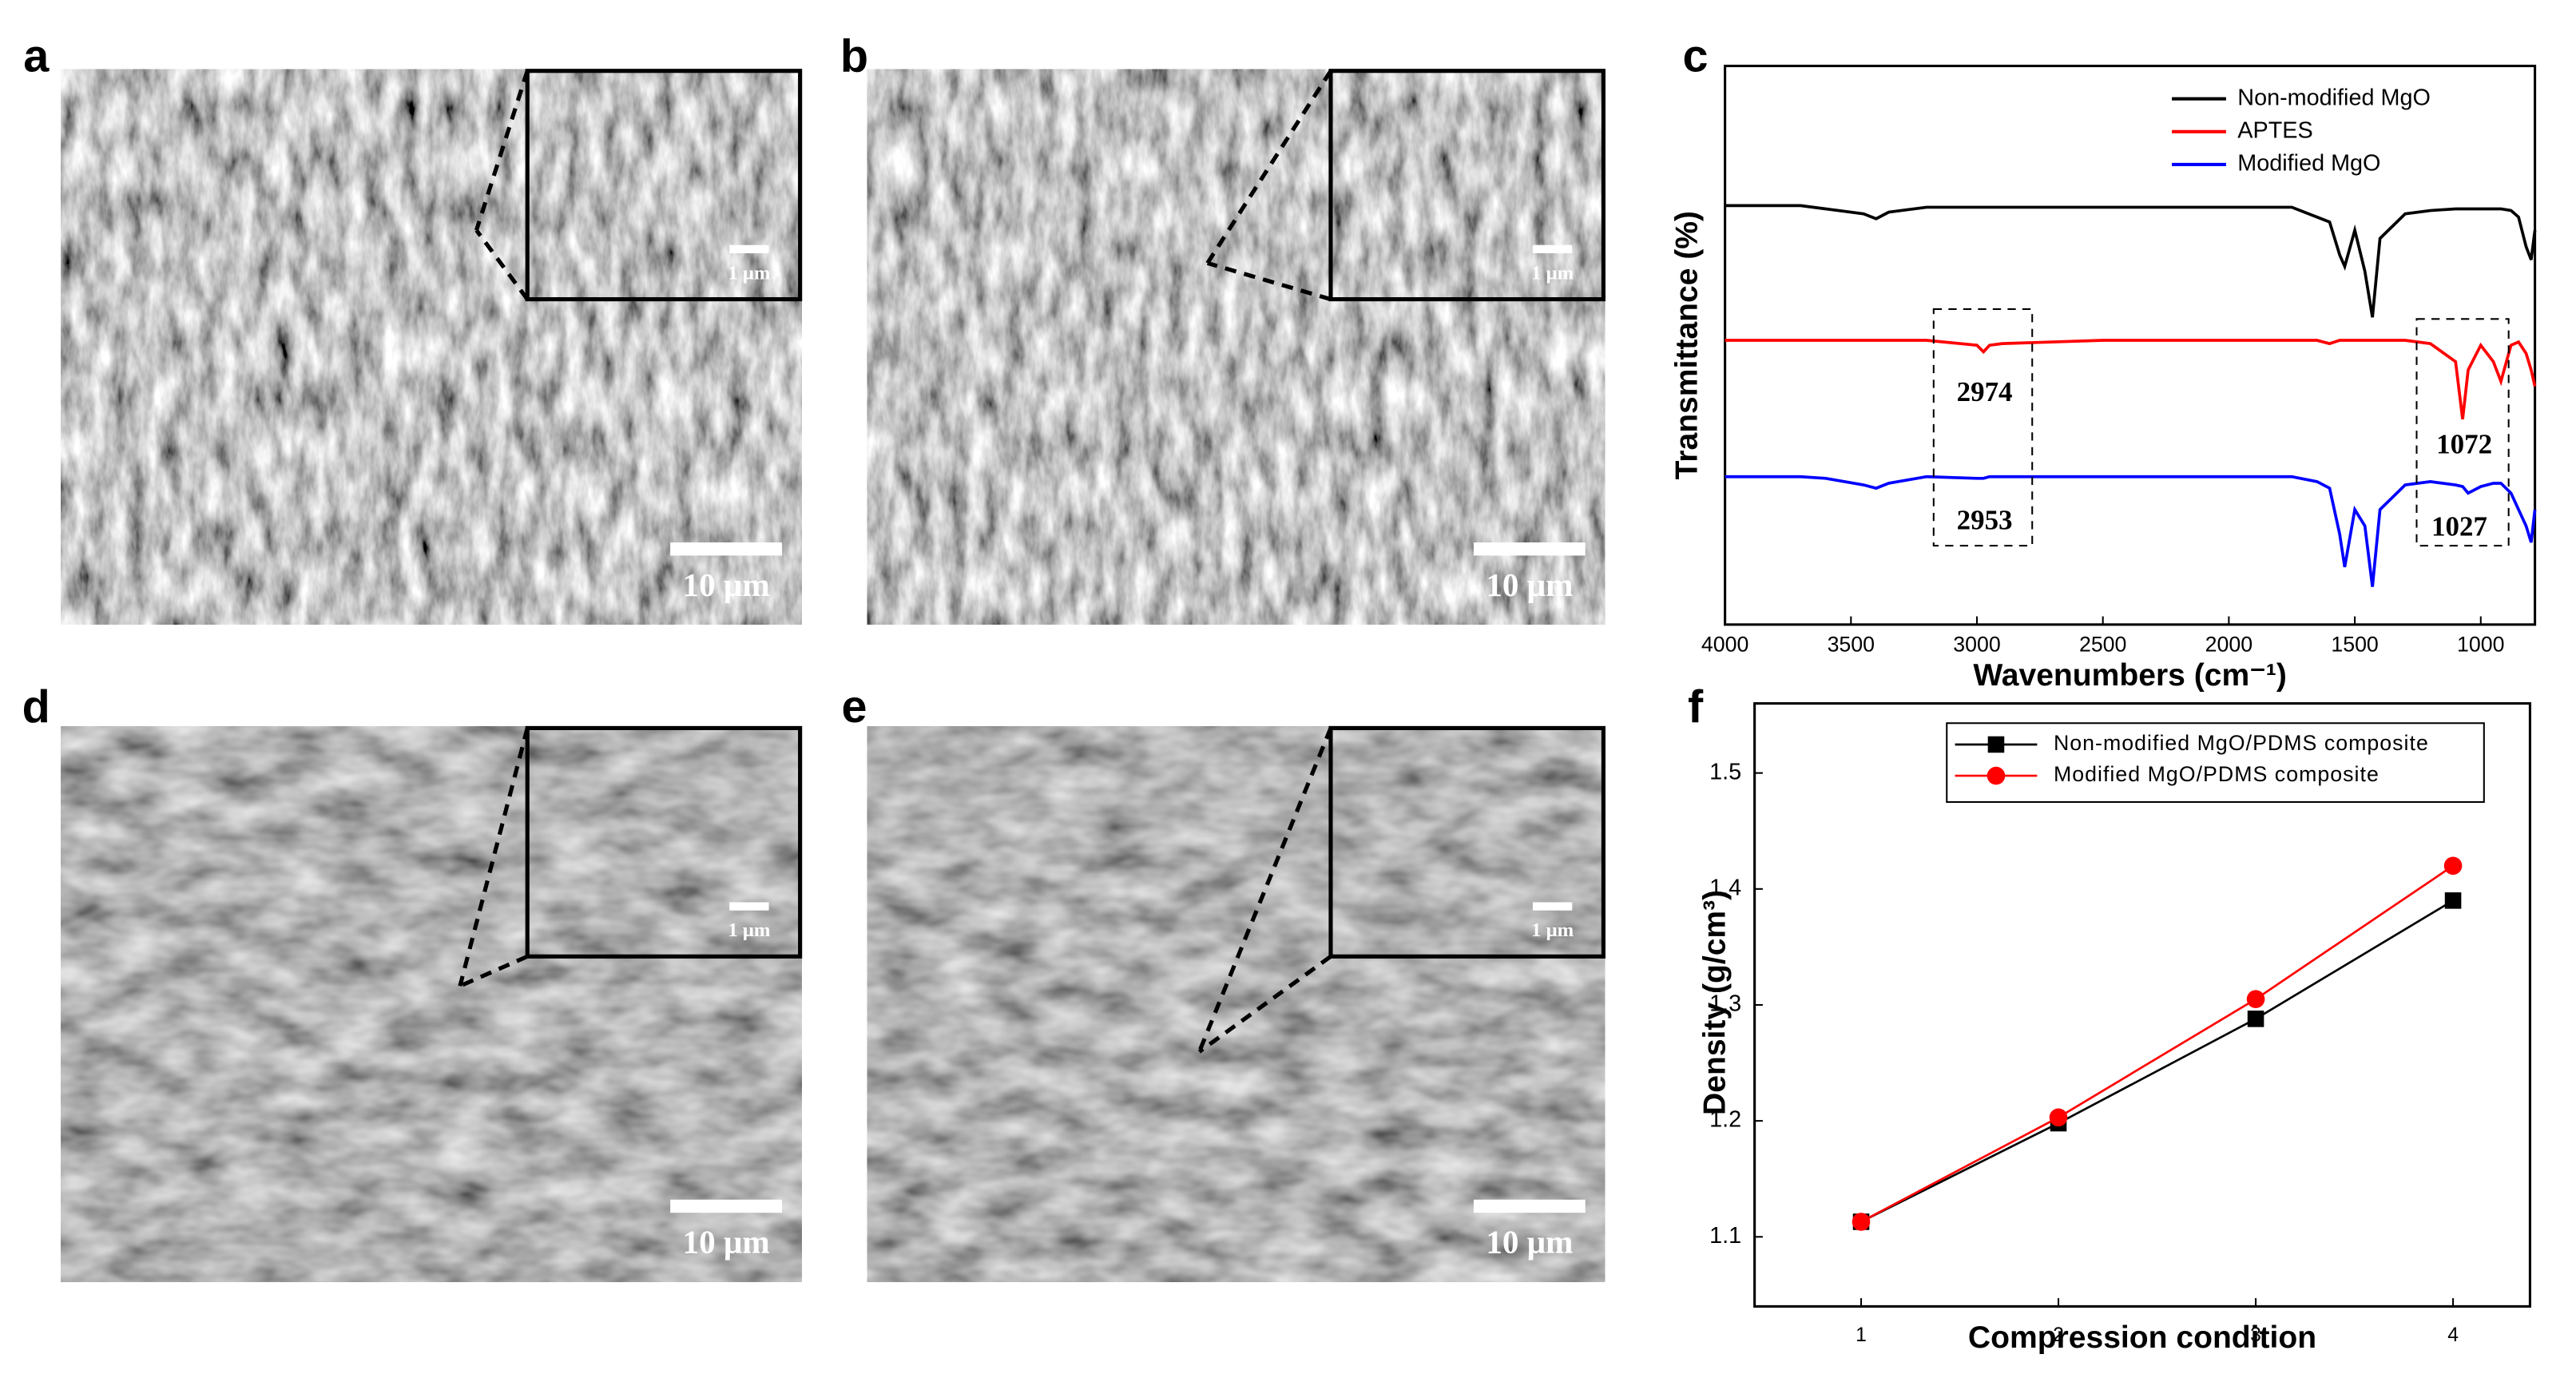  I want to click on y-tick-label: 1.3, so click(1725, 1004).